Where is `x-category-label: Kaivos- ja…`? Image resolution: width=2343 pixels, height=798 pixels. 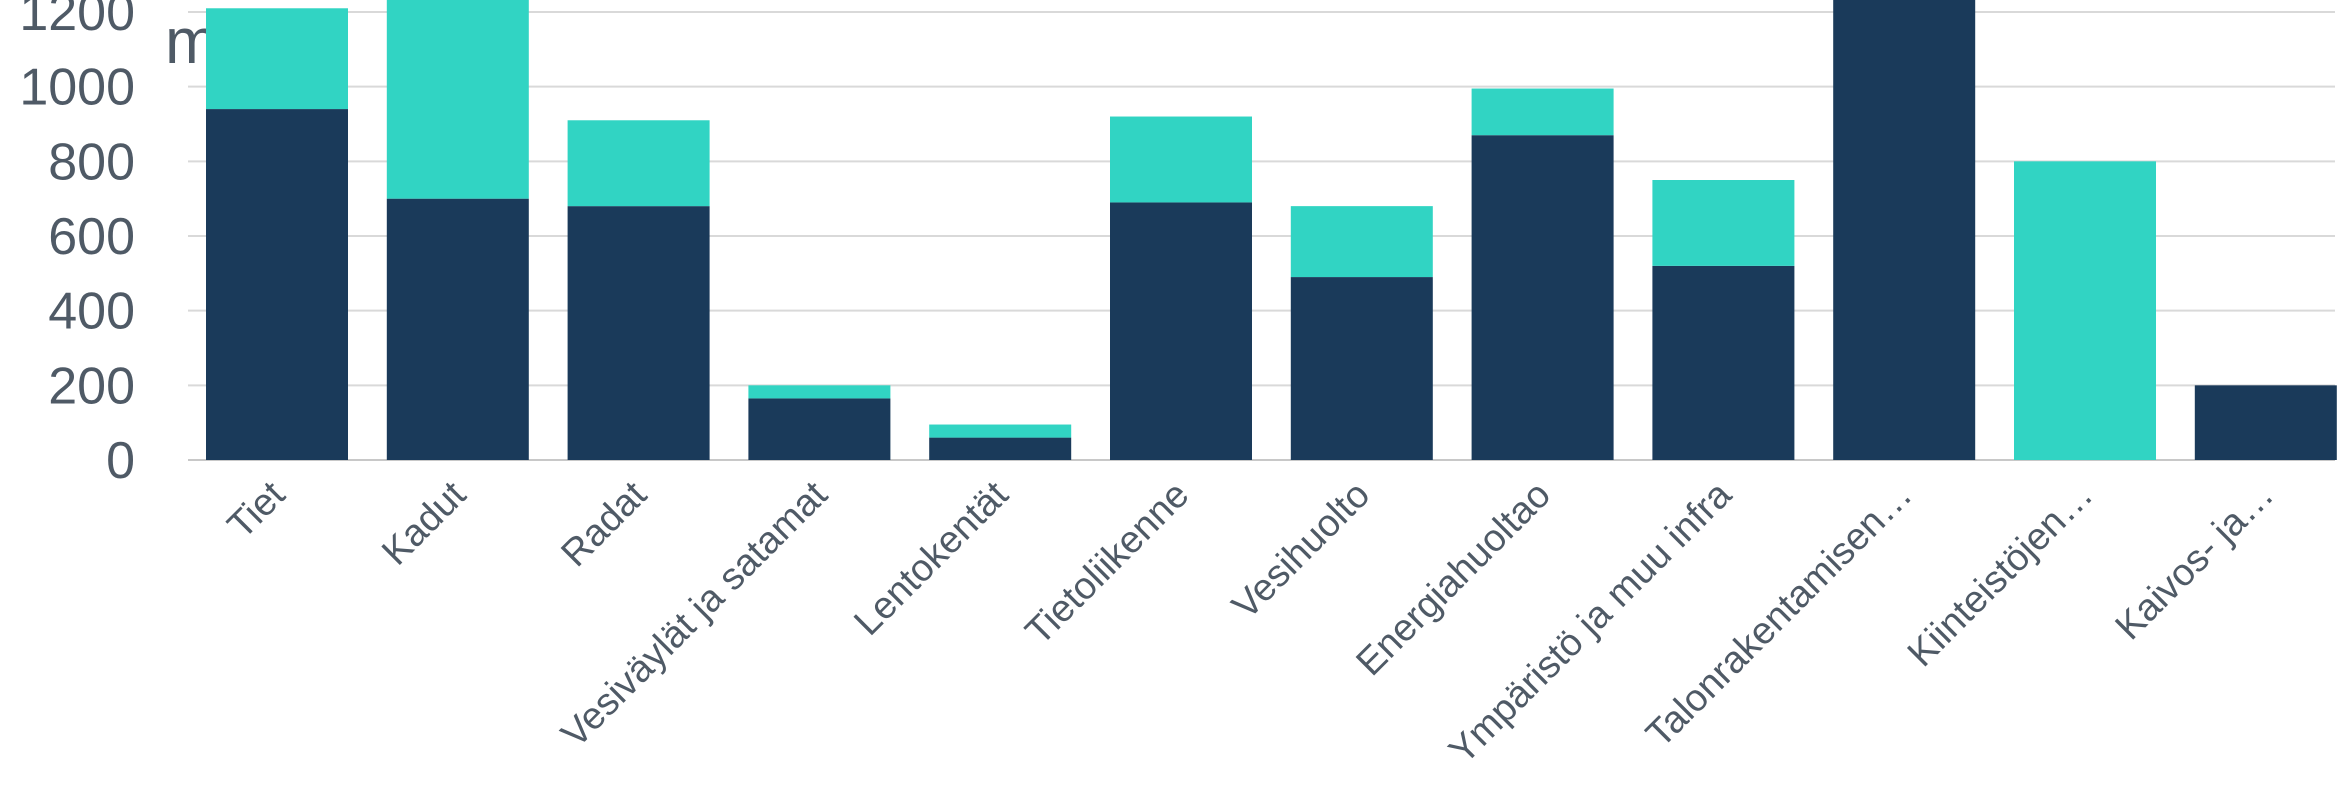
x-category-label: Kaivos- ja… is located at coordinates (2195, 561).